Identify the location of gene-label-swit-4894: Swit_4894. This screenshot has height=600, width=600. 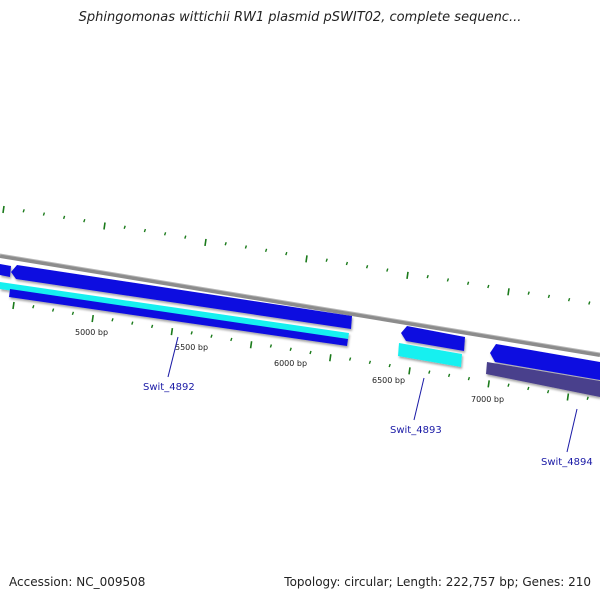
(567, 462).